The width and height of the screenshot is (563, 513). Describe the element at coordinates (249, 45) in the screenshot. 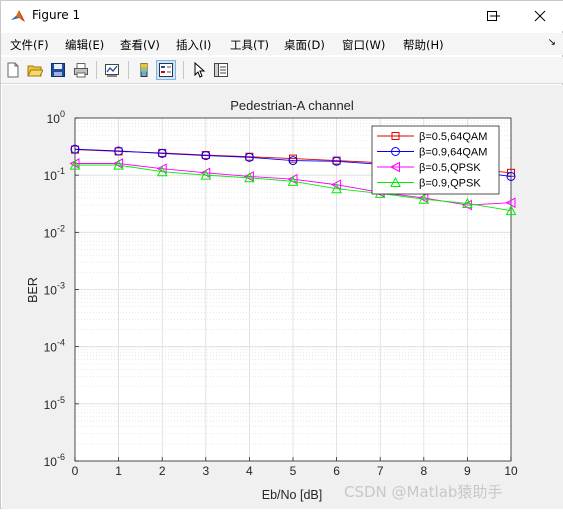

I see `menu-tools: 工具(T)` at that location.